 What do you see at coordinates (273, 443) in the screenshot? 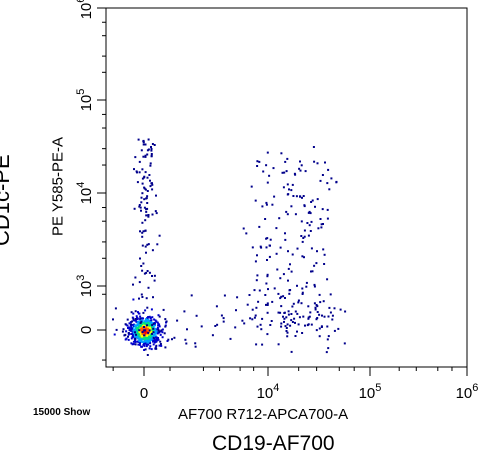
I see `outer-x-axis-label: CD19-AF700` at bounding box center [273, 443].